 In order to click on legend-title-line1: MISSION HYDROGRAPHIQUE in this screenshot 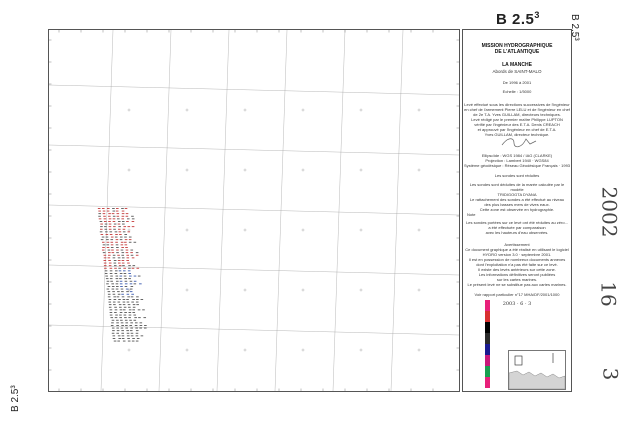, I will do `click(517, 46)`.